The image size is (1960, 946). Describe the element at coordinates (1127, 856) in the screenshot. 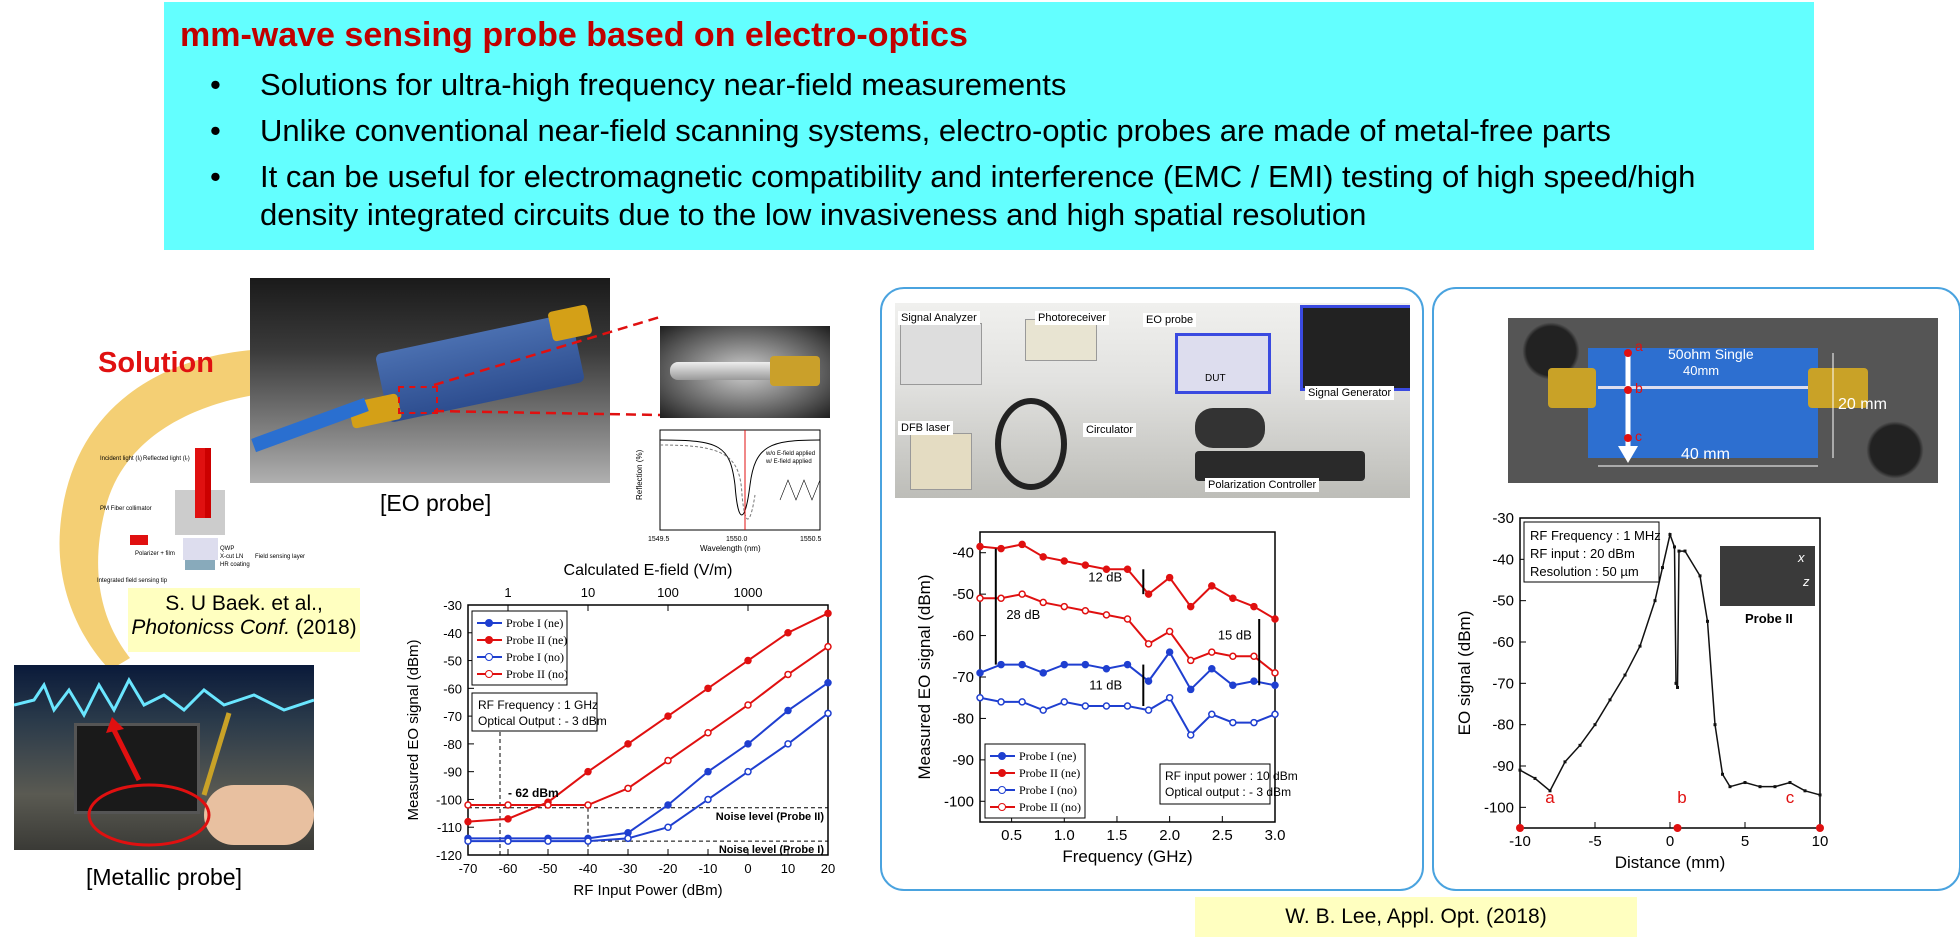

I see `x-axis-label: Frequency (GHz)` at that location.